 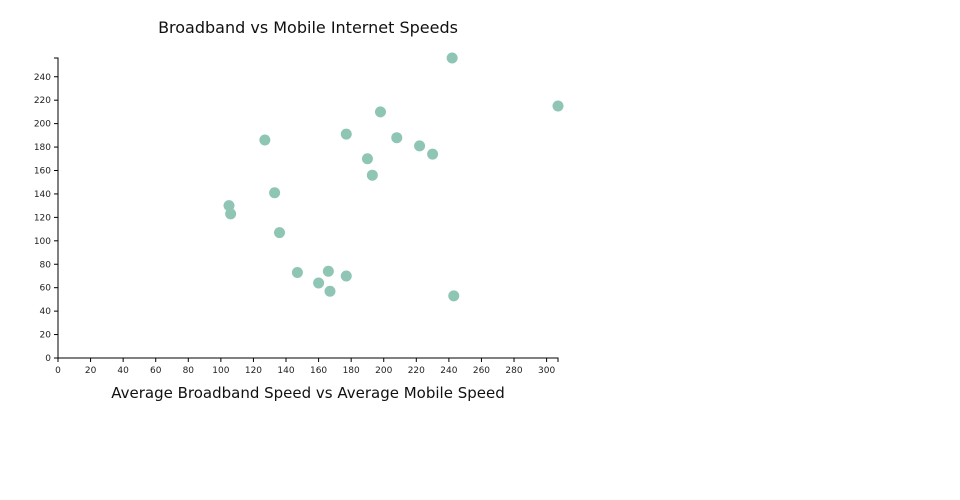 What do you see at coordinates (42, 125) in the screenshot?
I see `y-tick-label: 200` at bounding box center [42, 125].